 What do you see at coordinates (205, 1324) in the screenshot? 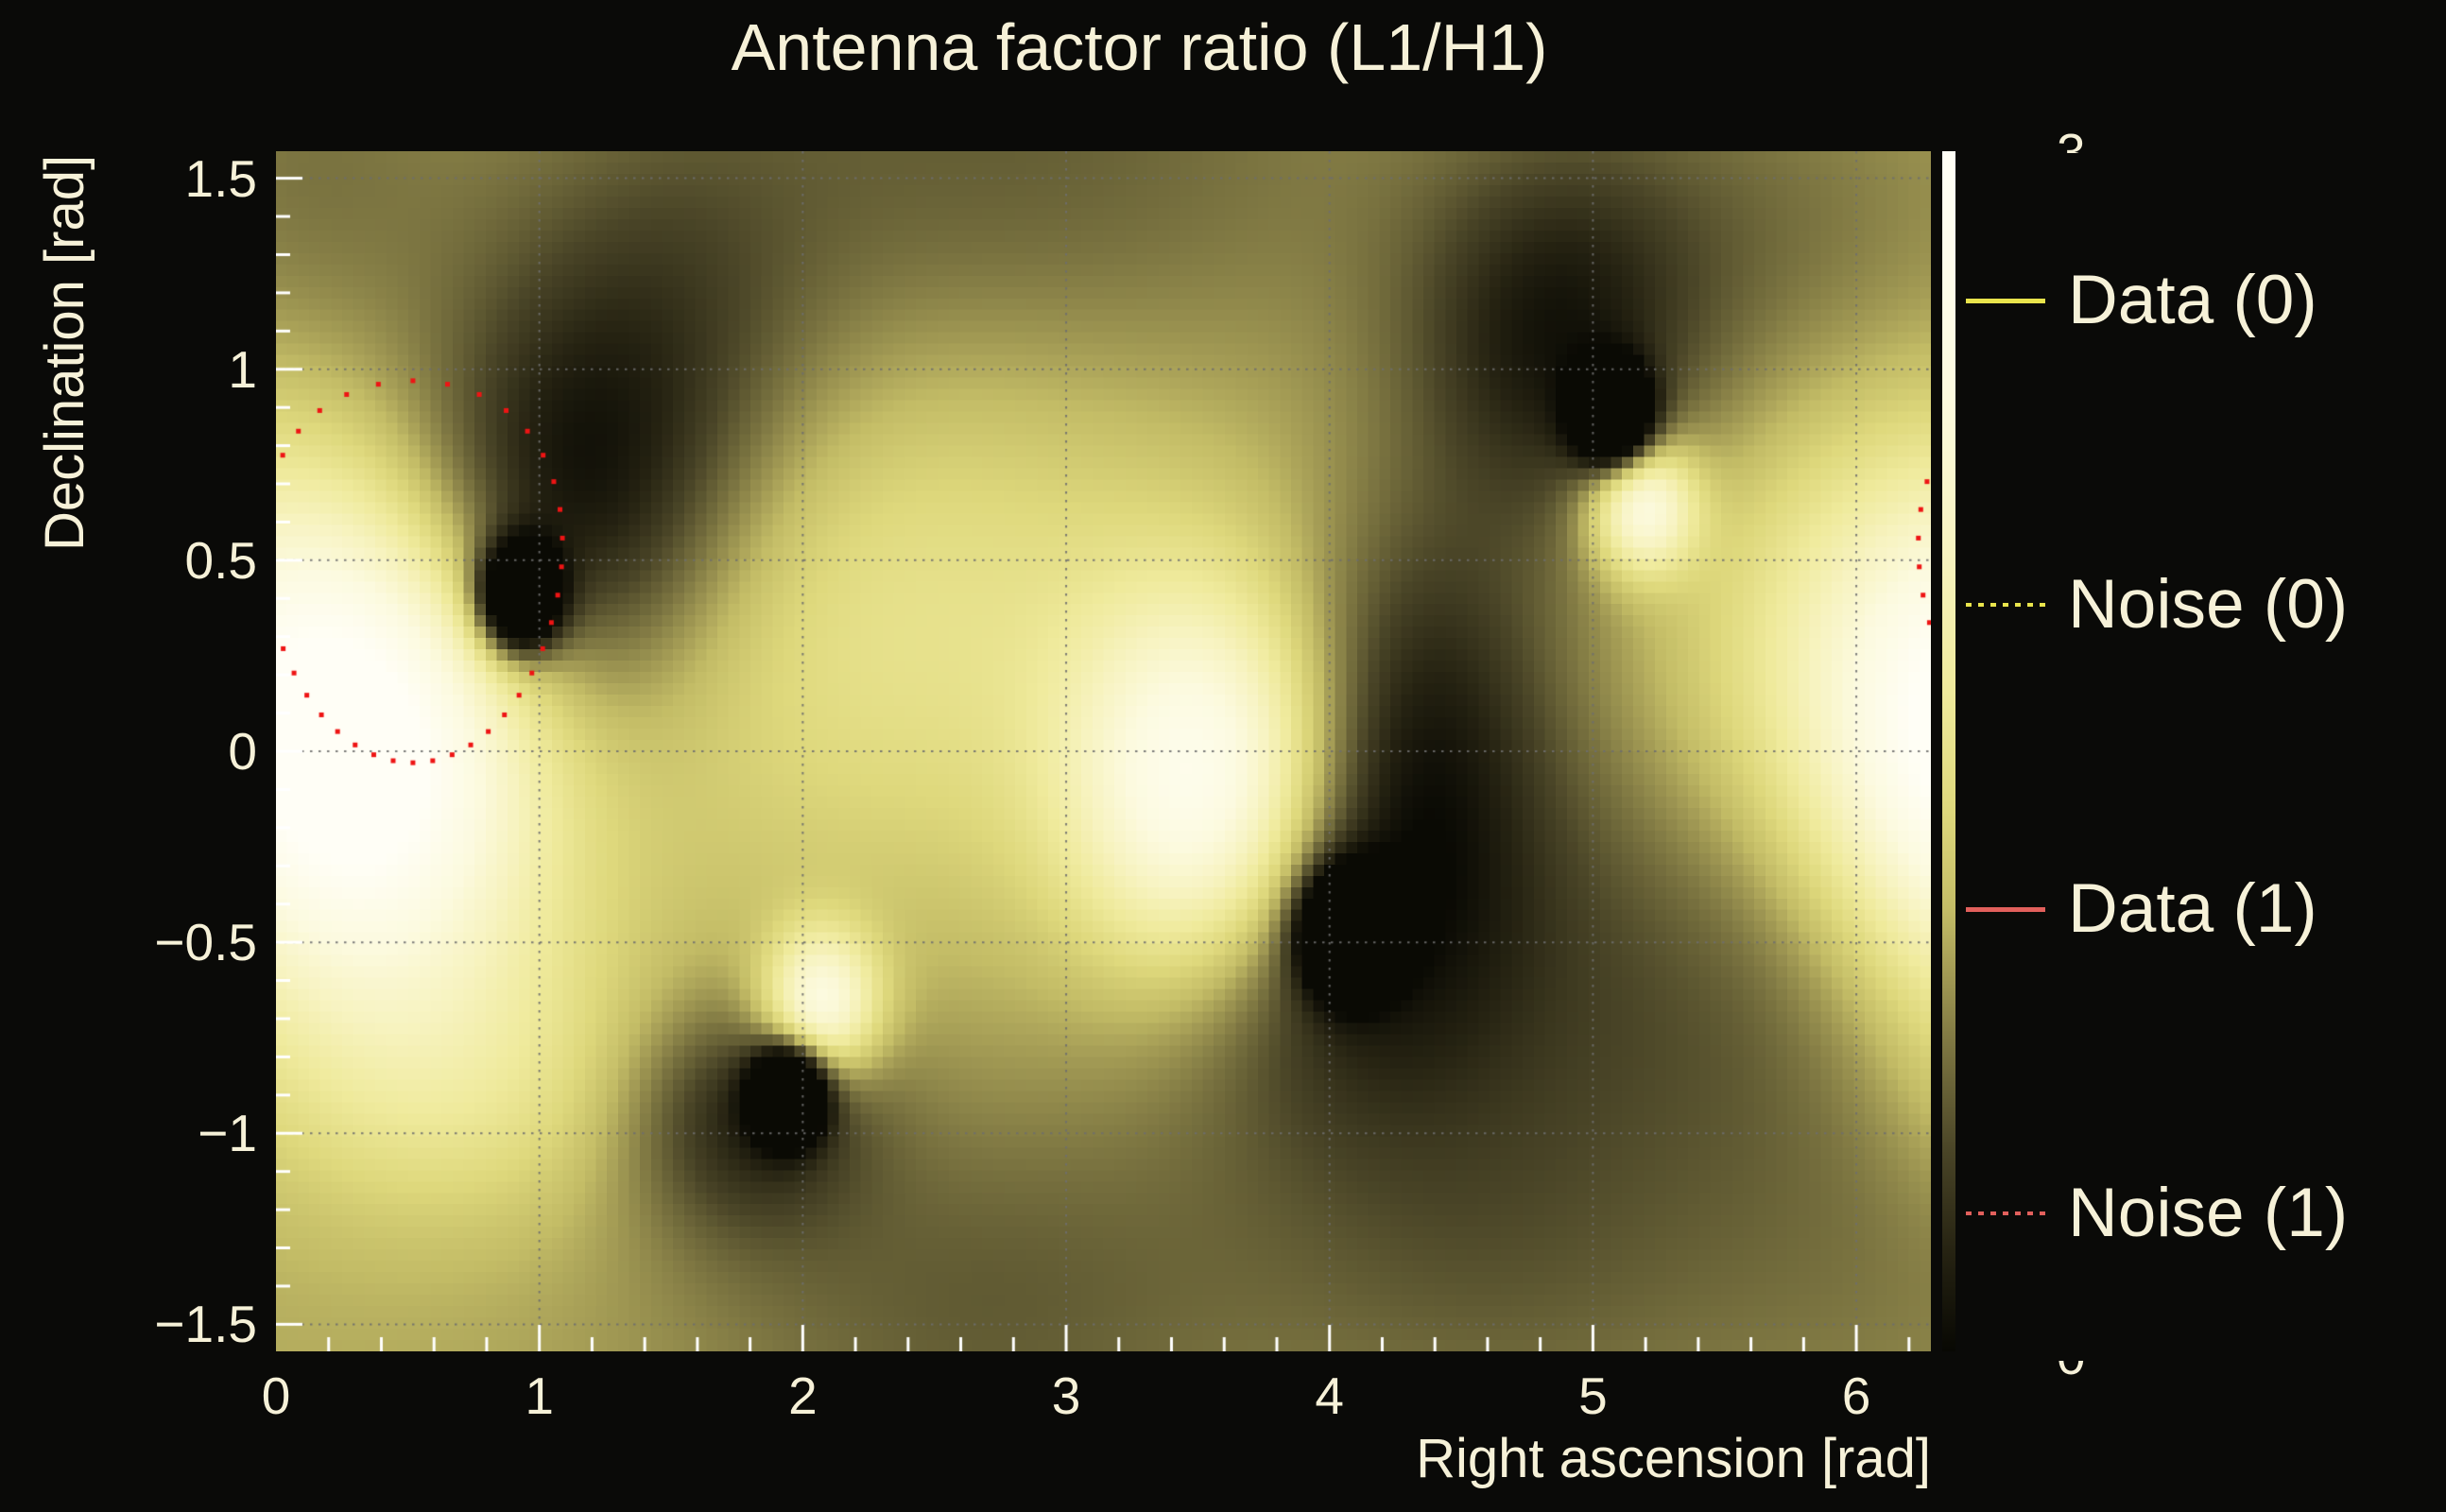
I see `y-tick-label: −1.5` at bounding box center [205, 1324].